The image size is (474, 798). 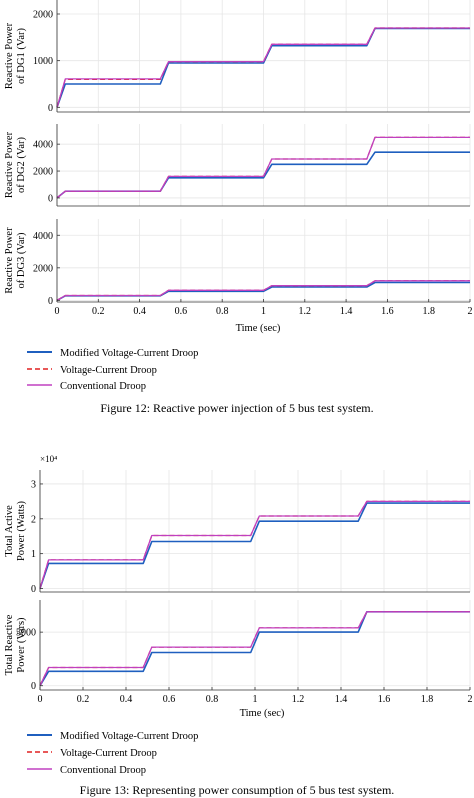 I want to click on y-tick-label: 5000, so click(x=26, y=633).